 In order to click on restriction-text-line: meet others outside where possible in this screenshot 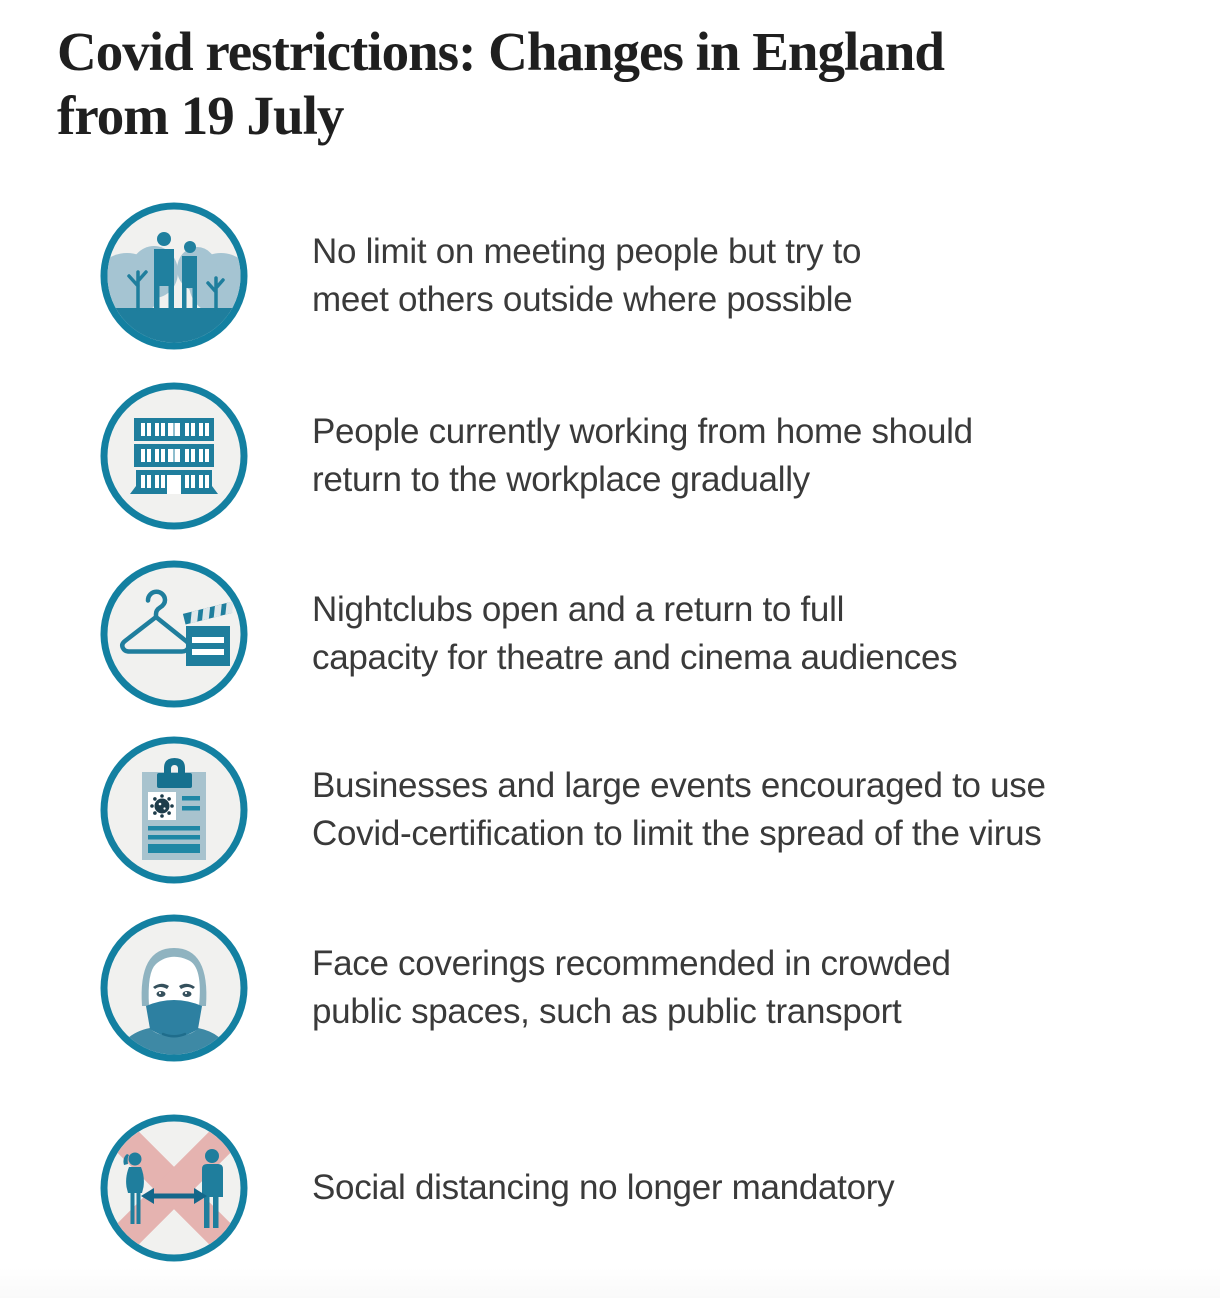, I will do `click(582, 299)`.